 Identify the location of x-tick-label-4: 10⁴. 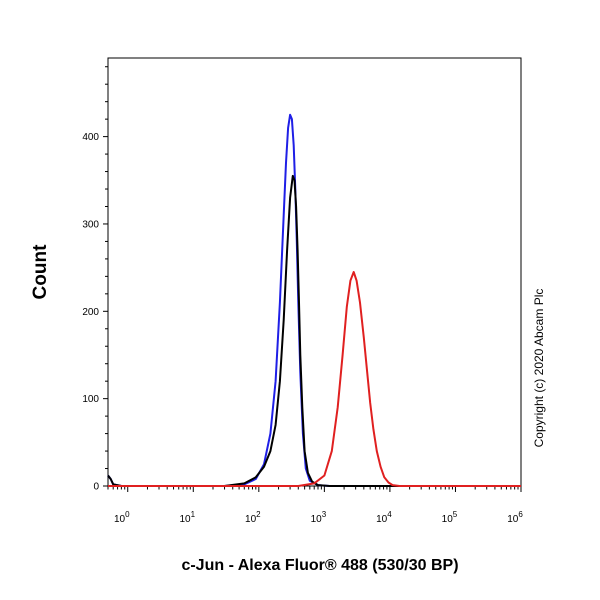
(384, 517).